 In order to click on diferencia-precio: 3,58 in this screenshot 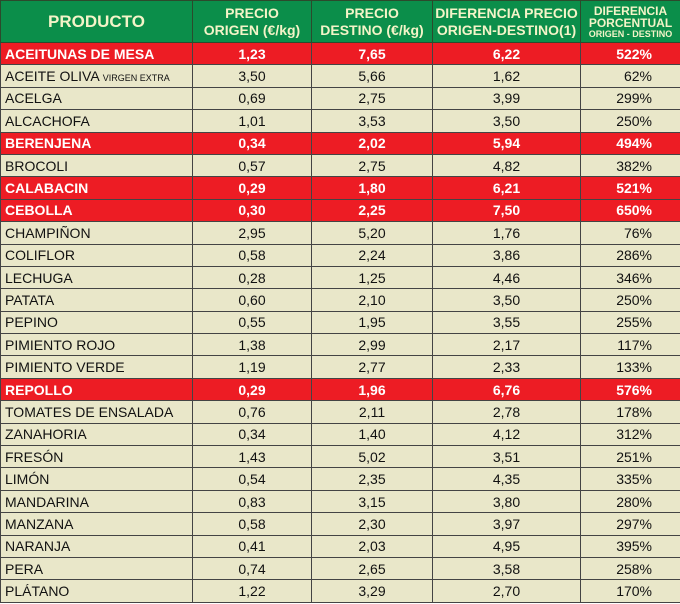, I will do `click(506, 568)`.